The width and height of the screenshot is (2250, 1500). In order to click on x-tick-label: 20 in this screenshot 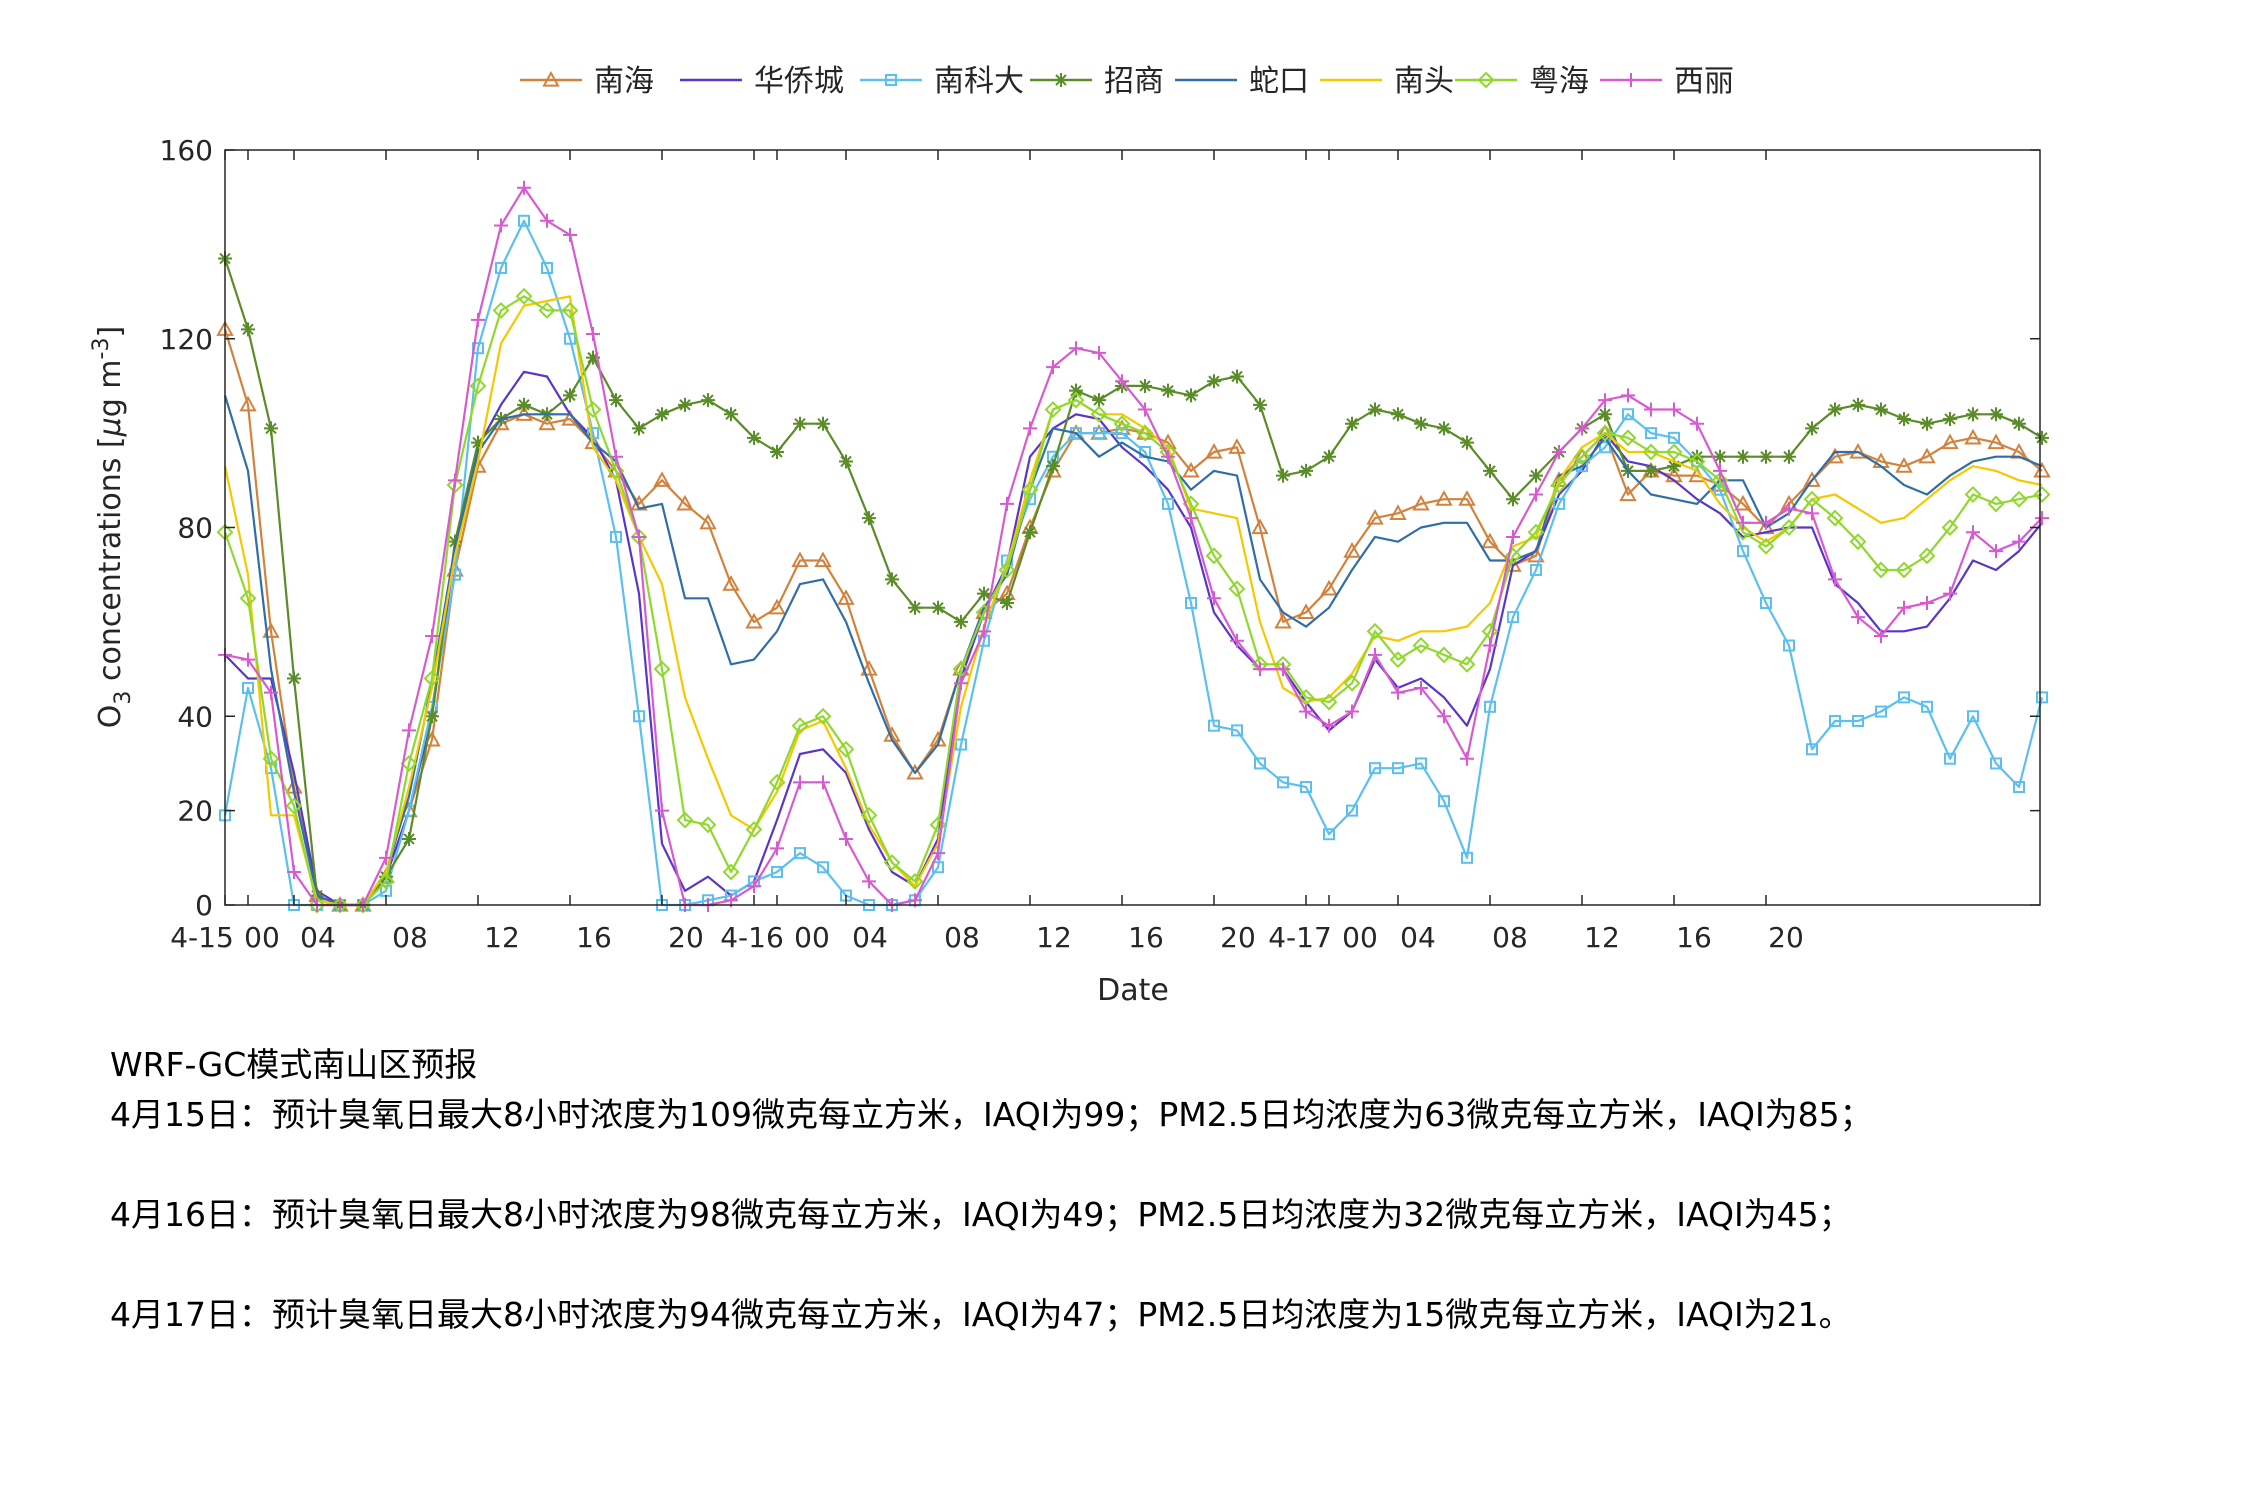, I will do `click(1238, 937)`.